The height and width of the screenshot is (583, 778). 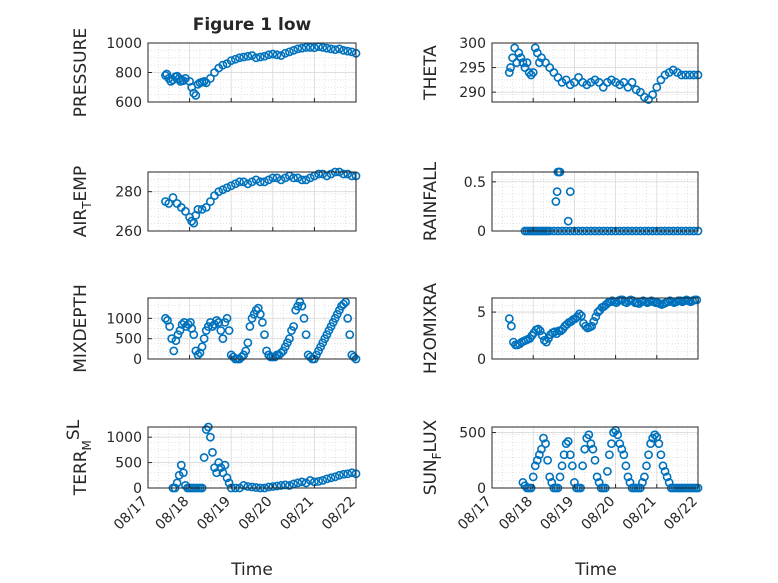 I want to click on y-tick-label: 500, so click(x=472, y=434).